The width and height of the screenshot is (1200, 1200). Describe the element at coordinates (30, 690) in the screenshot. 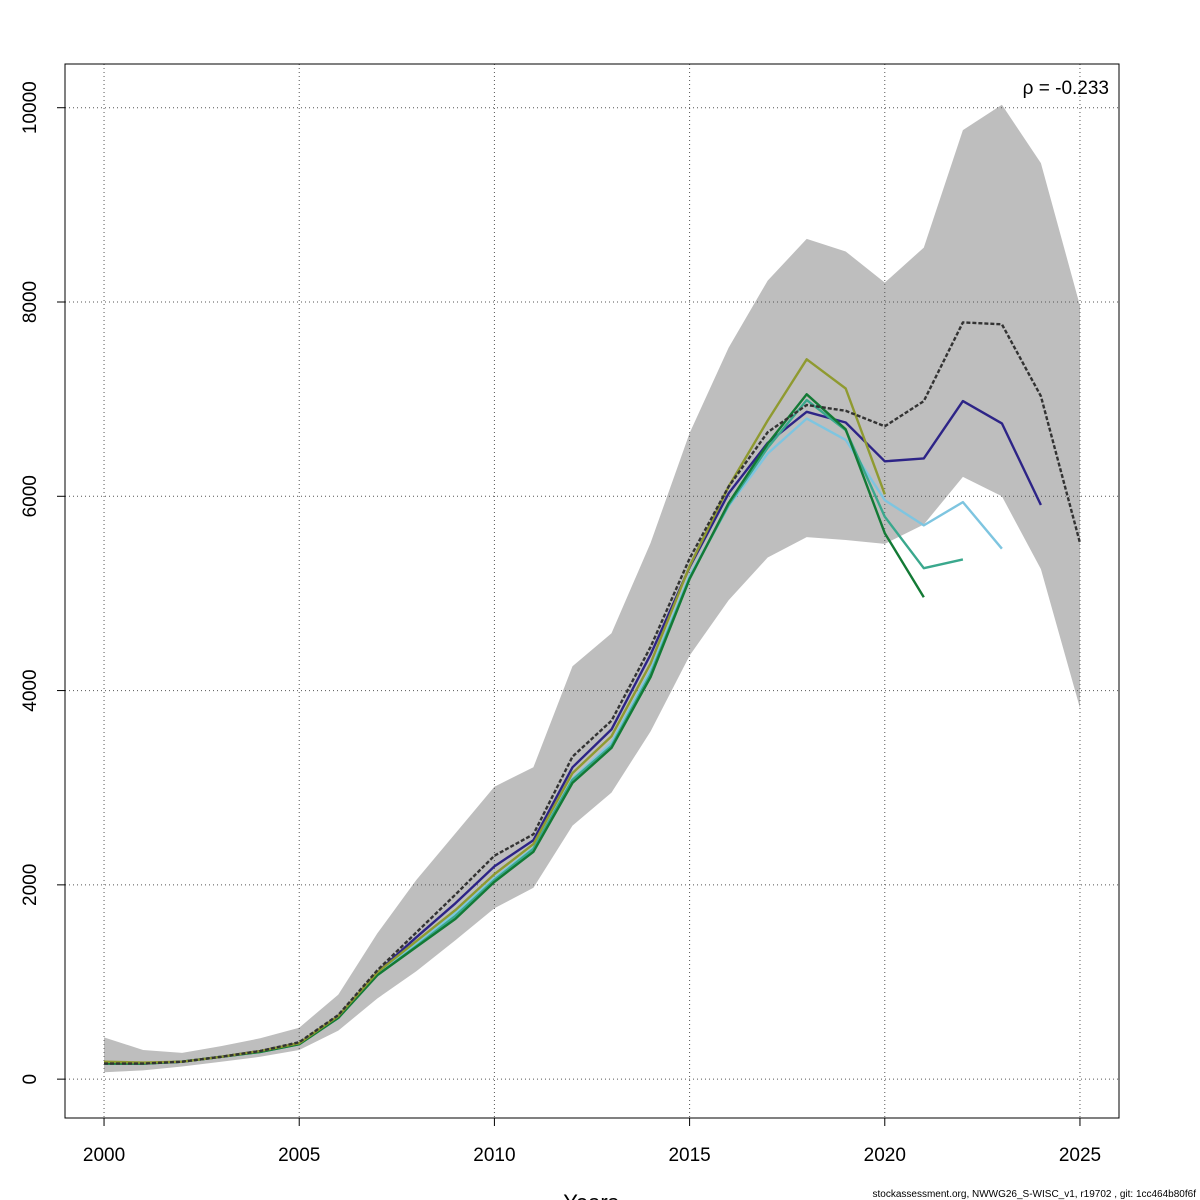

I see `y-tick-label: 4000` at that location.